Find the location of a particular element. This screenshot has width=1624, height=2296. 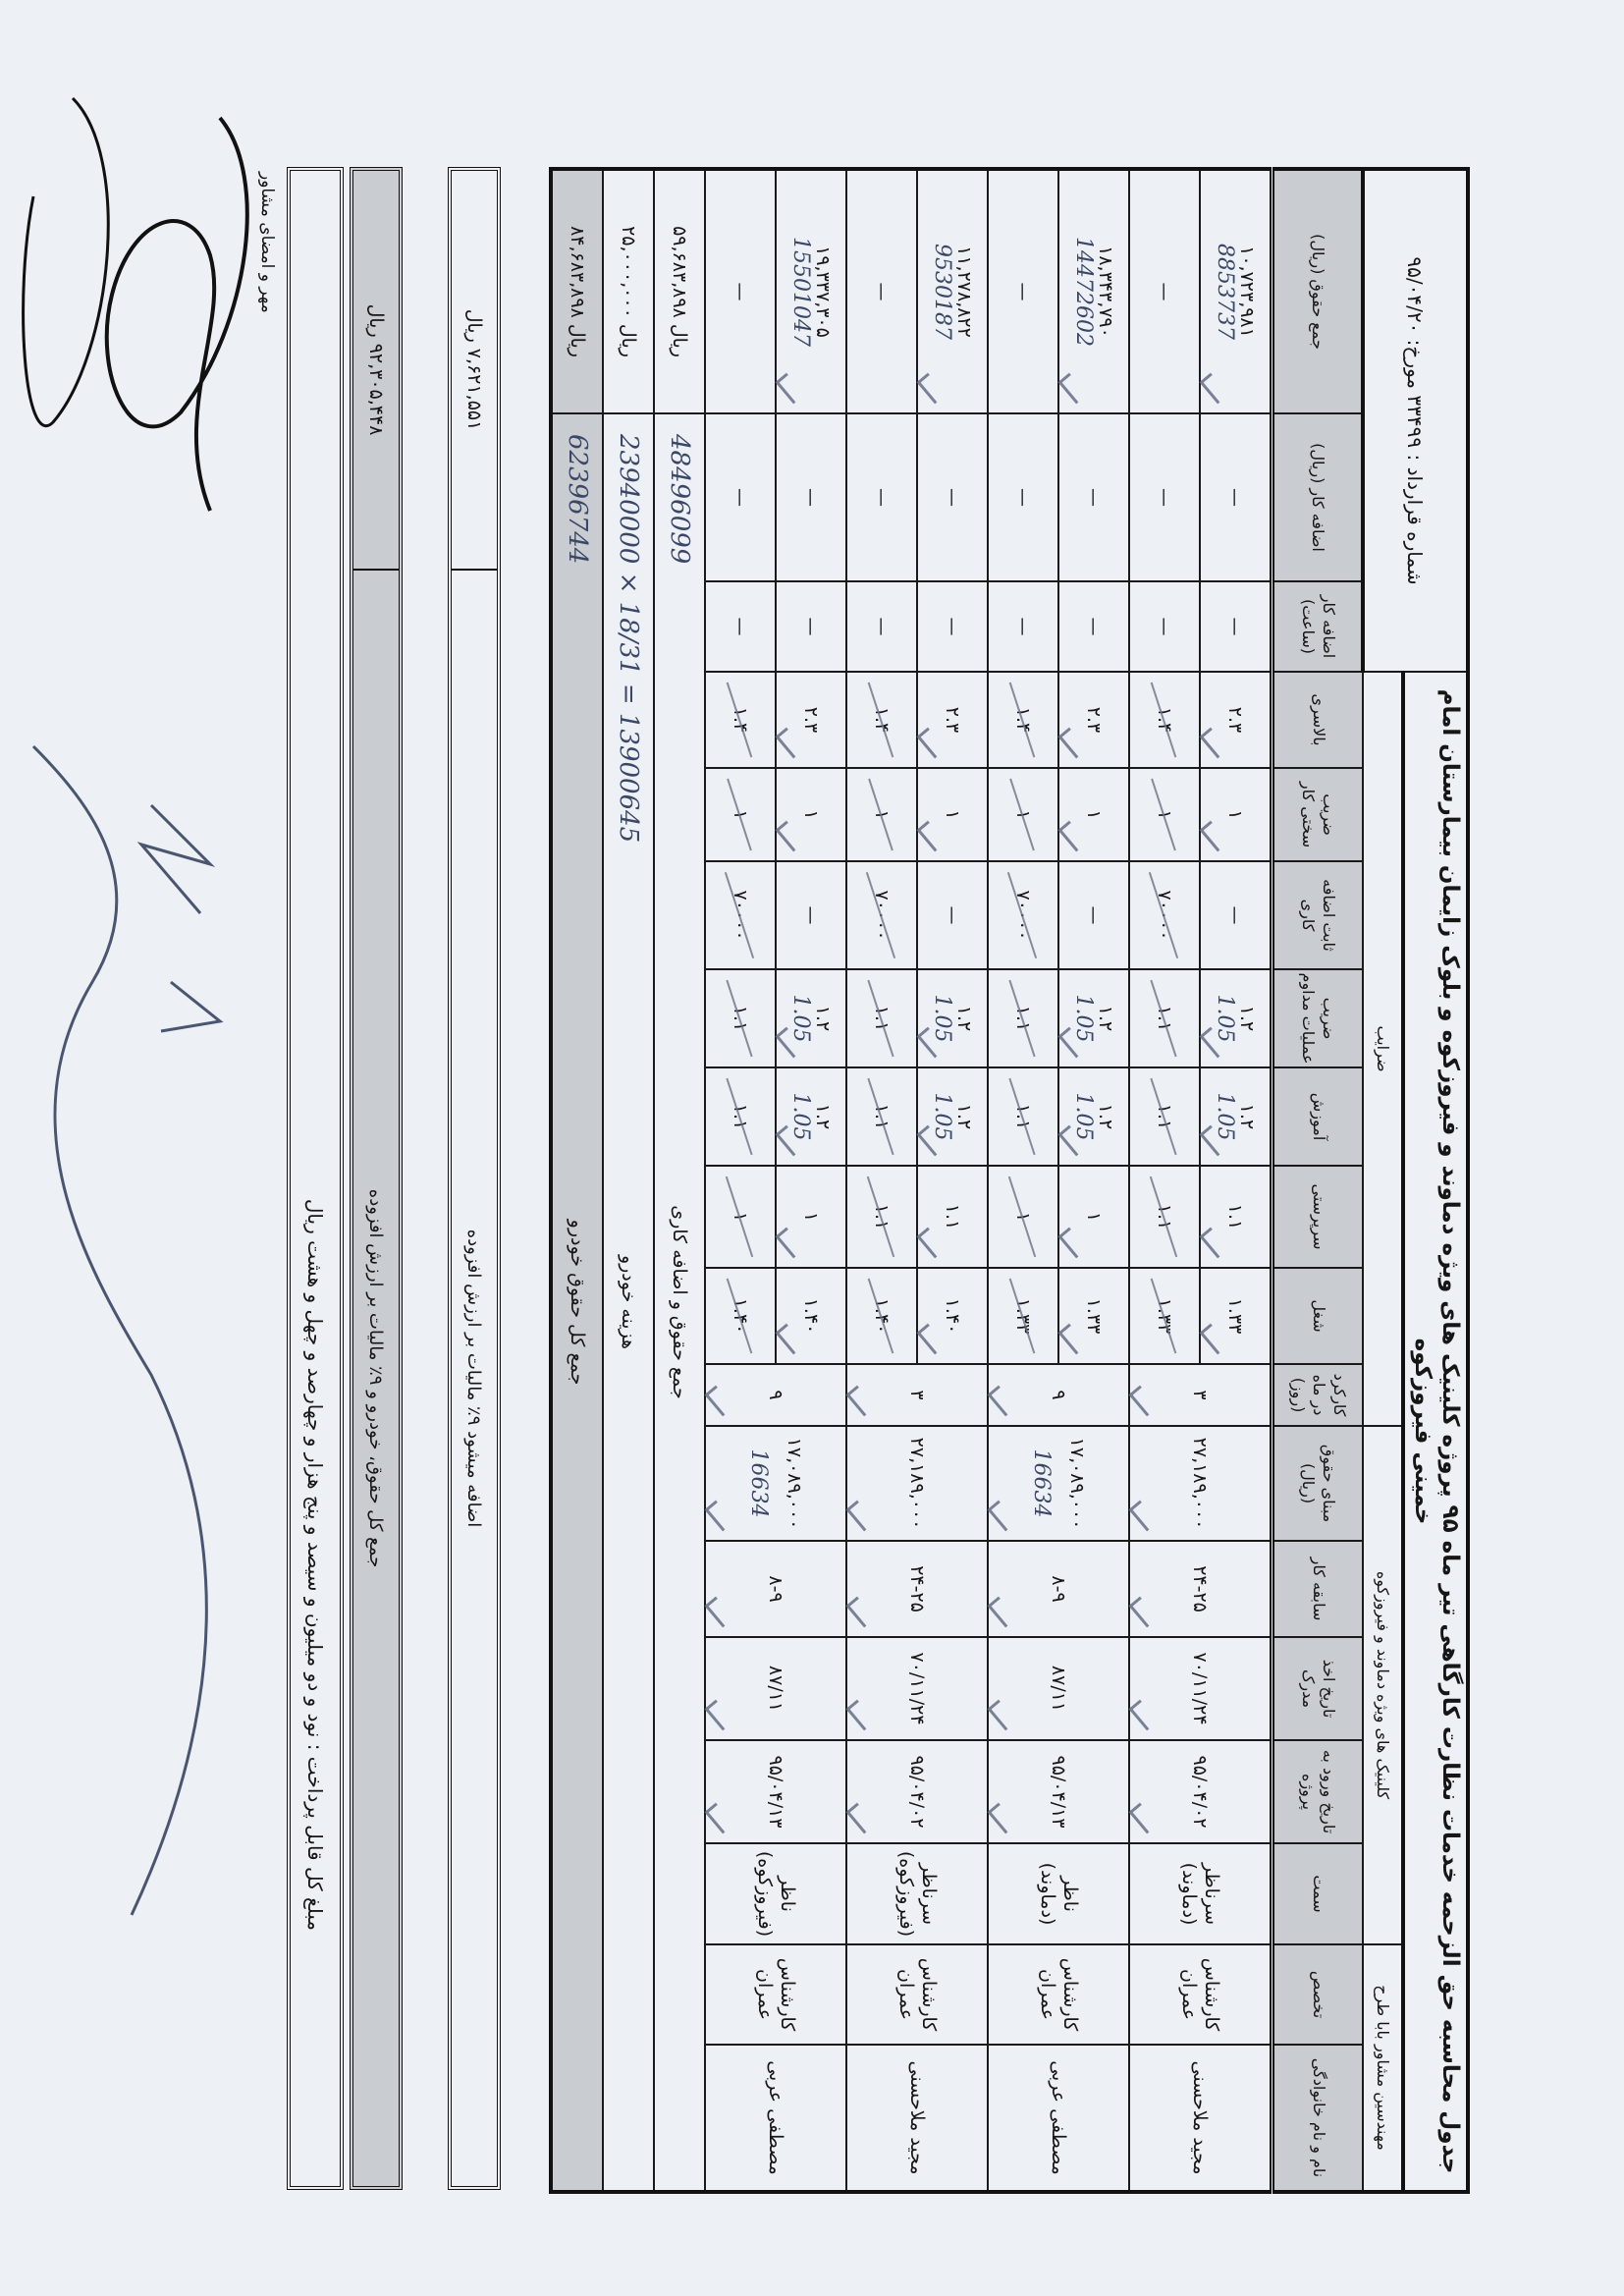

column-header: تاریخ اخذ مدرک is located at coordinates (1317, 1689).